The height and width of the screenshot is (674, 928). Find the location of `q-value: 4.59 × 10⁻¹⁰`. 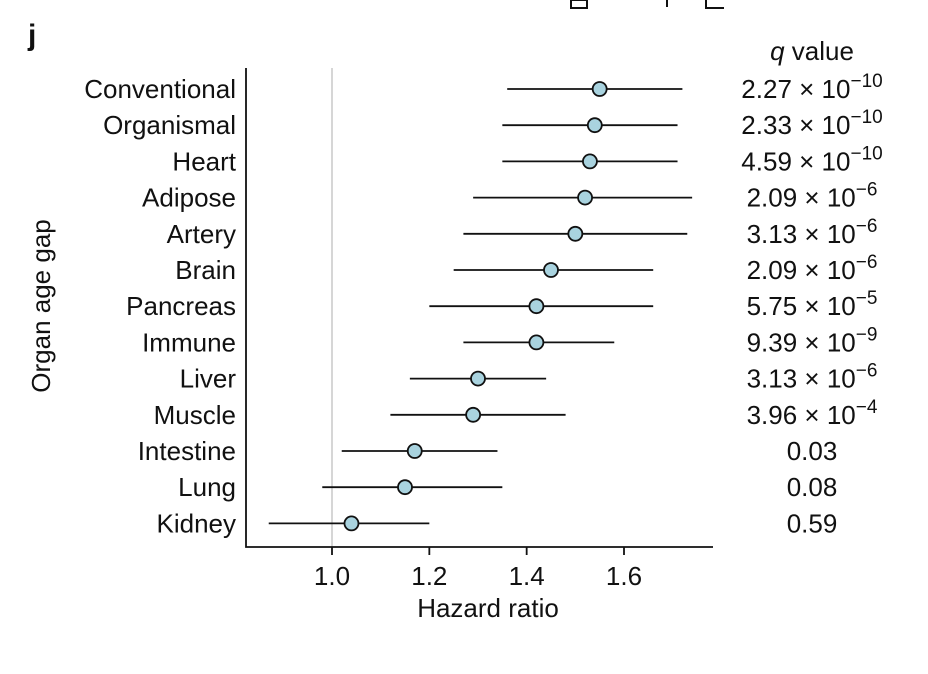

q-value: 4.59 × 10⁻¹⁰ is located at coordinates (811, 159).